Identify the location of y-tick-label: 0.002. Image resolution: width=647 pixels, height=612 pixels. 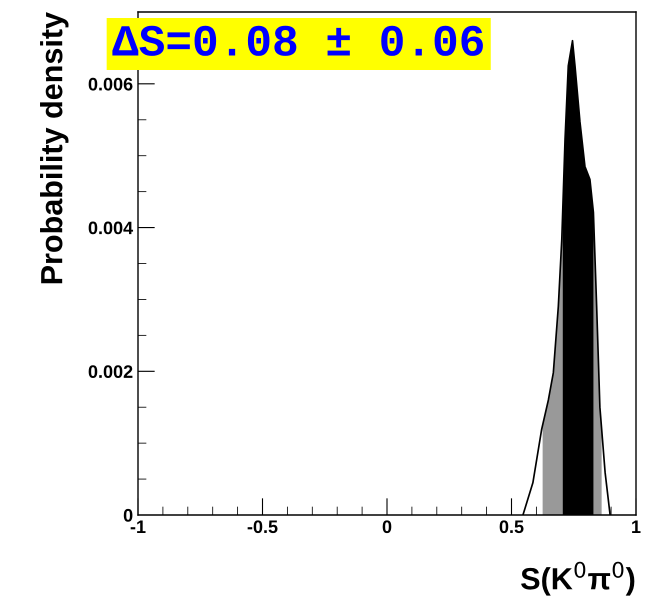
(110, 371).